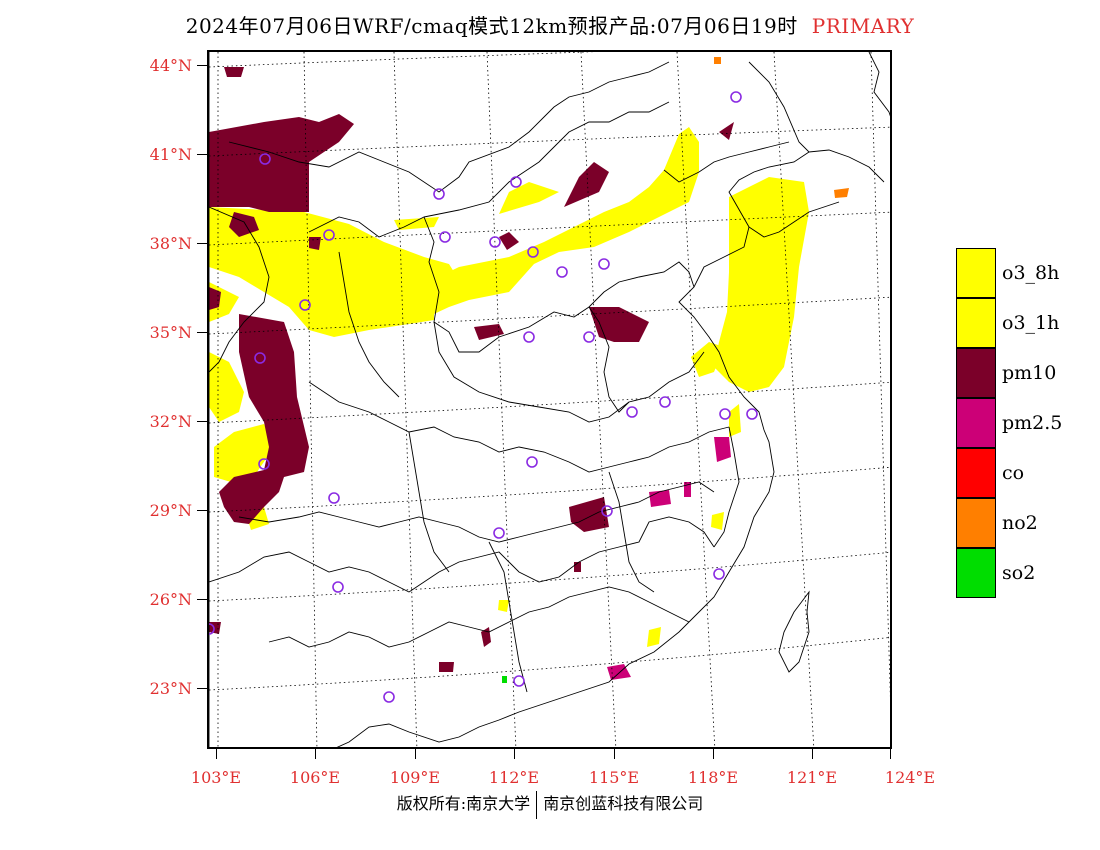  I want to click on lon-label-112: 112°E, so click(514, 777).